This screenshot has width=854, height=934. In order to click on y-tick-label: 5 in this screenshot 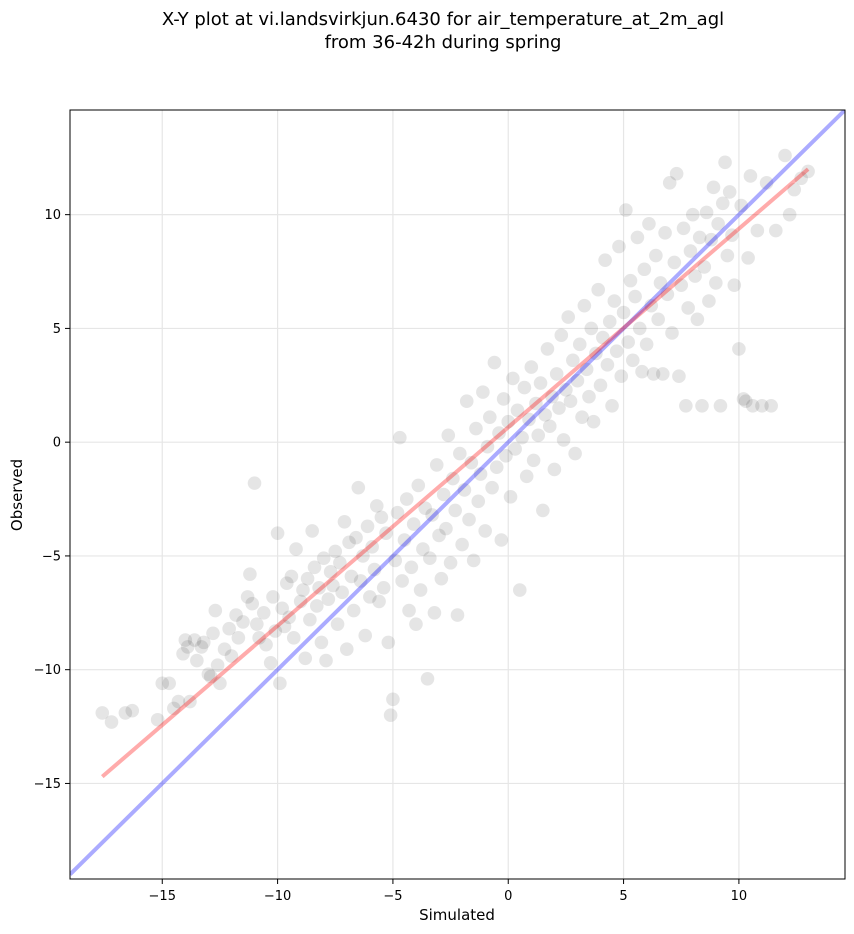, I will do `click(57, 329)`.